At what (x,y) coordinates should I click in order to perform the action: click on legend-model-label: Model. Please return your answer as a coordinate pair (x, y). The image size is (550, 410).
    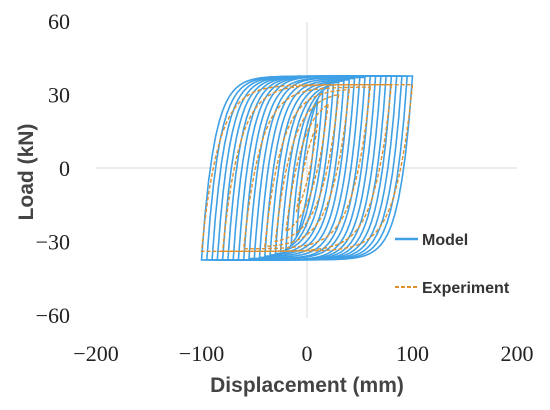
    Looking at the image, I should click on (445, 240).